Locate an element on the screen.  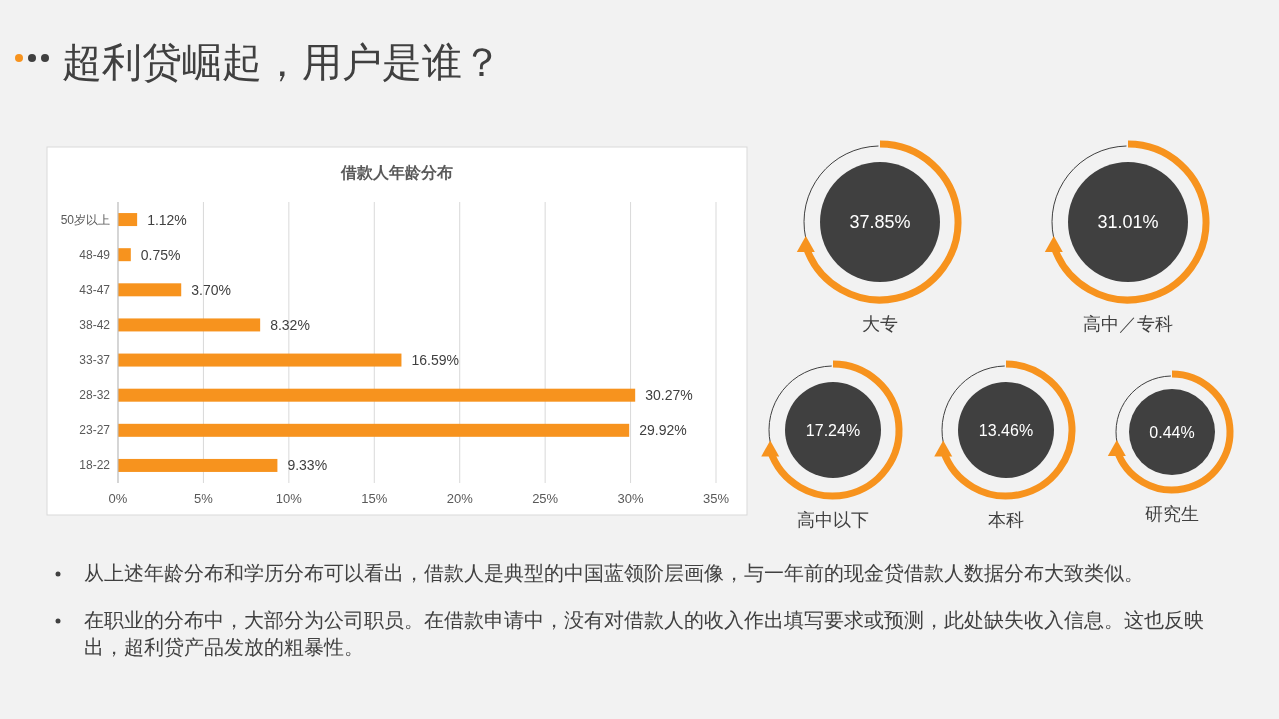
y-tick-label: 38-42 is located at coordinates (95, 324).